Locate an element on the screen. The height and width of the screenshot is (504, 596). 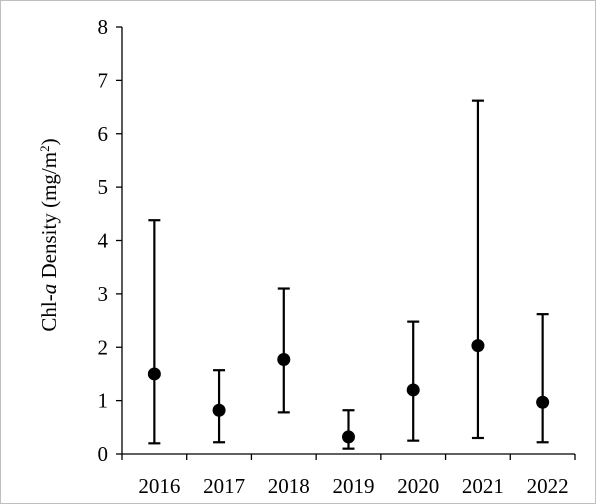
y-tick-label: 4 is located at coordinates (103, 241).